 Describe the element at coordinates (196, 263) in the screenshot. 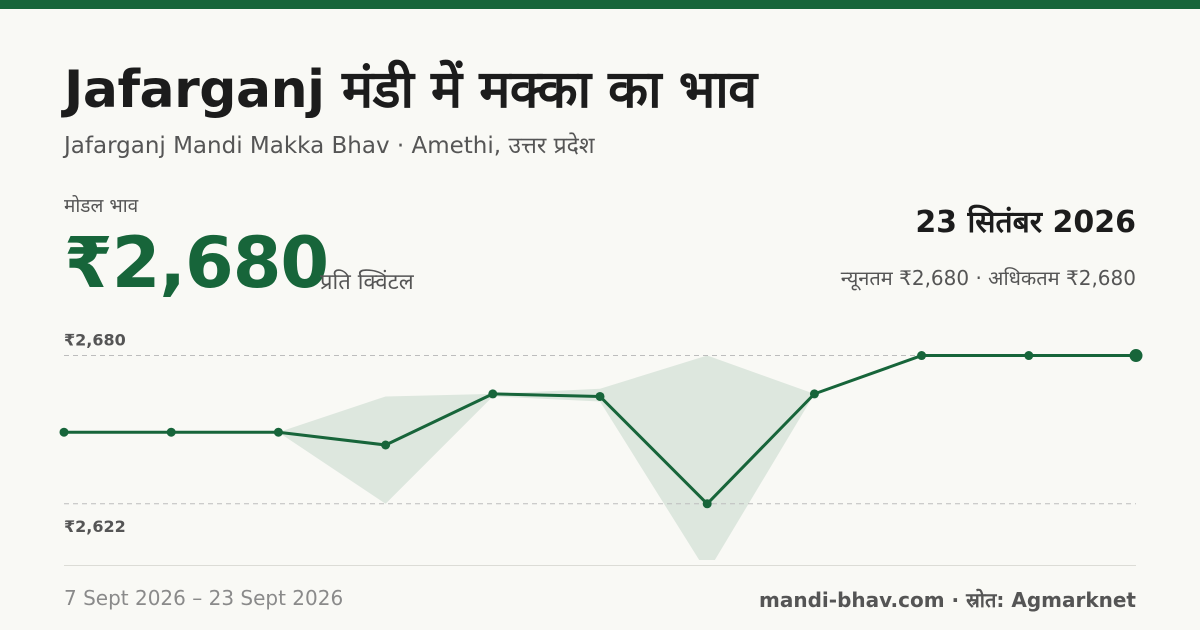

I see `modal-price-value: ₹2,680` at that location.